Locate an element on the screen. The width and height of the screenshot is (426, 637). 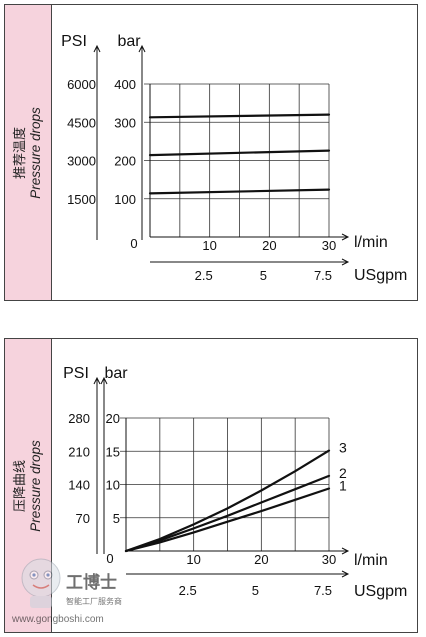
y-tick-label-bar: 300 is located at coordinates (125, 122).